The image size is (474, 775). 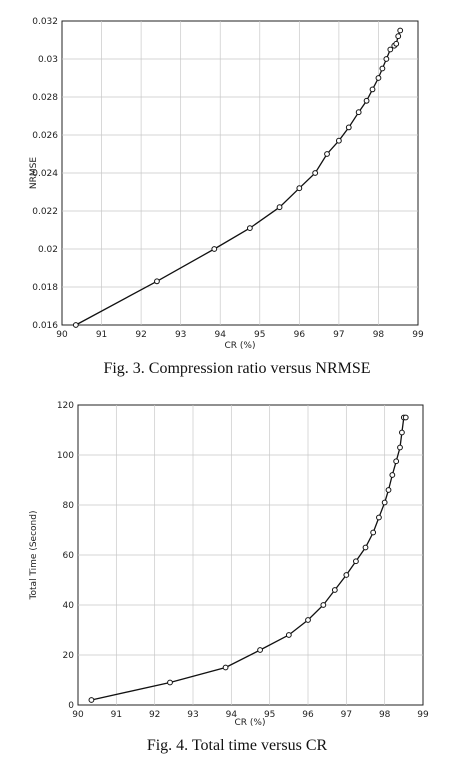 I want to click on y-axis-label: Total Time (Second), so click(x=34, y=556).